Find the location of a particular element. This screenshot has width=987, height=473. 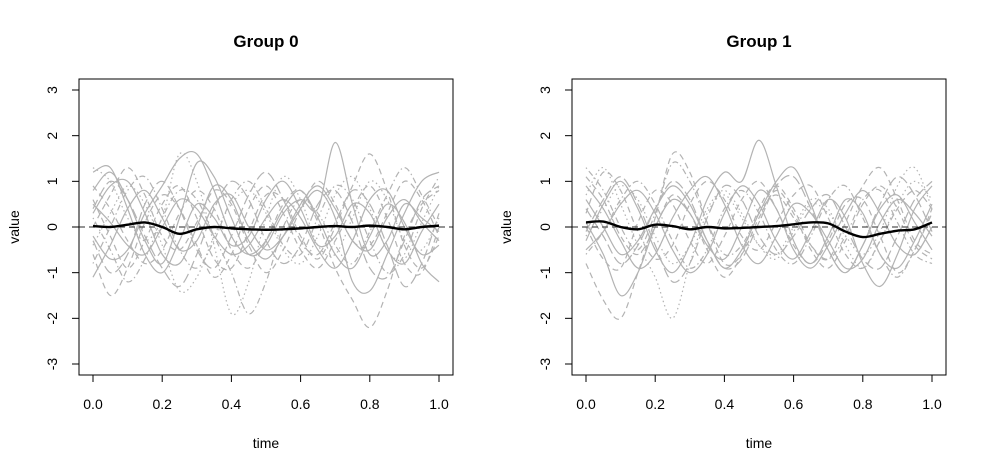

plot-area is located at coordinates (759, 229).